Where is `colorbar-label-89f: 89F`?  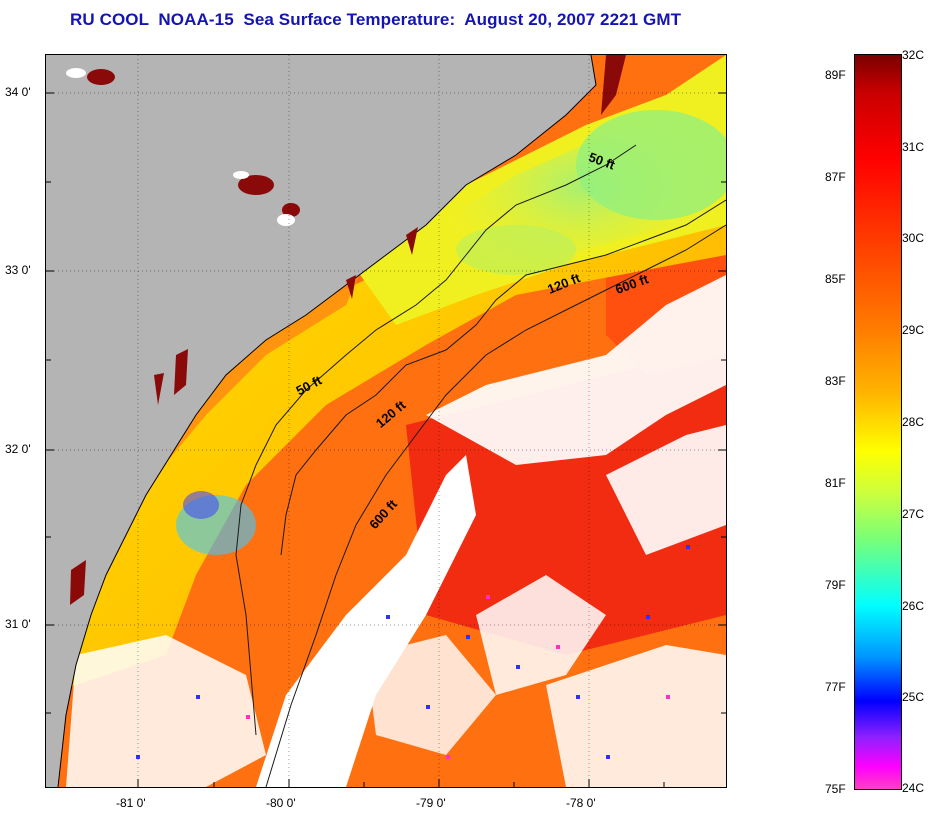 colorbar-label-89f: 89F is located at coordinates (835, 75).